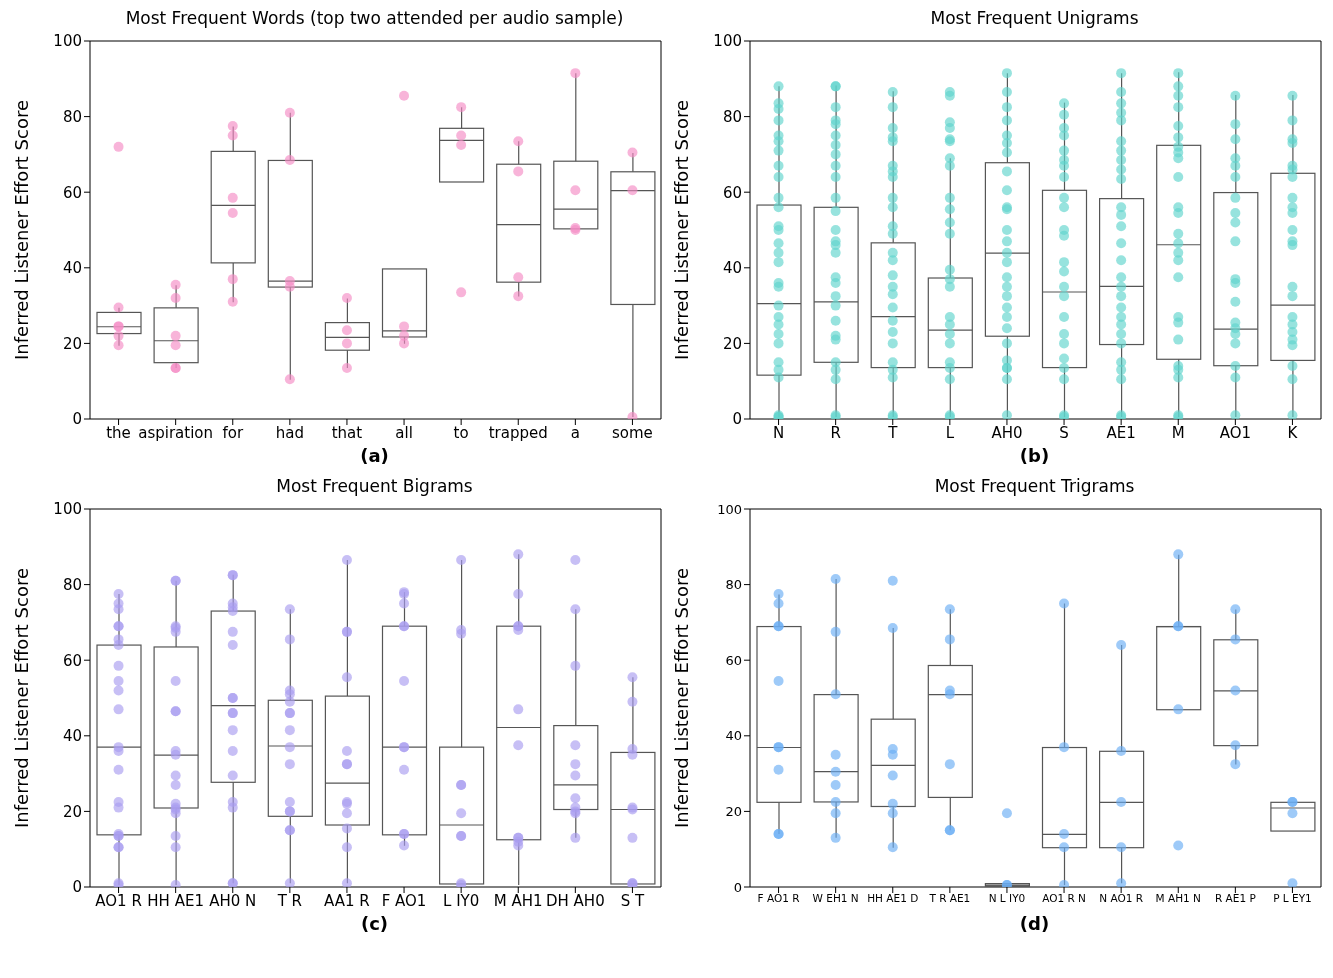 The height and width of the screenshot is (978, 1333). What do you see at coordinates (374, 455) in the screenshot?
I see `x-axis-title: (a)` at bounding box center [374, 455].